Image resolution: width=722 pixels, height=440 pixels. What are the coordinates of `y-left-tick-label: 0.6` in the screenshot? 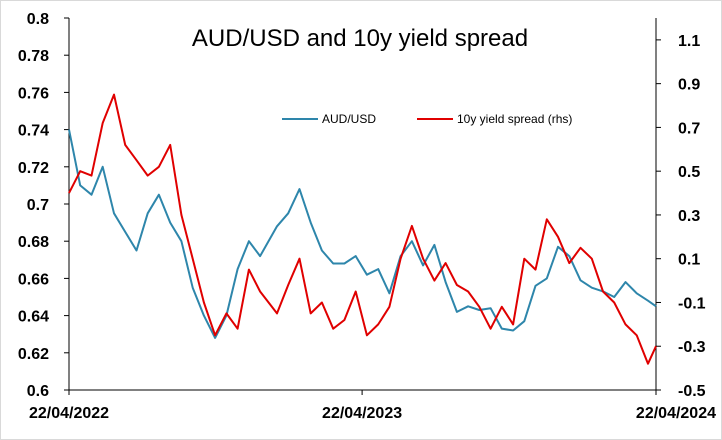 It's located at (38, 391).